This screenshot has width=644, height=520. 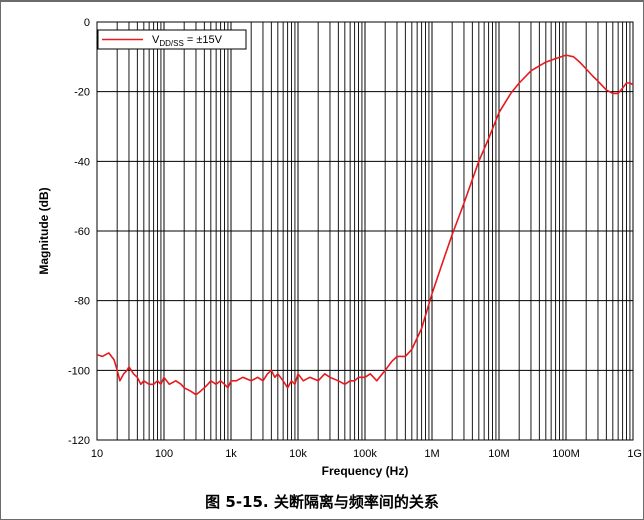 I want to click on x-tick-labels: 10 100 1k 10k 100k 1M 10M 100M 1G, so click(x=366, y=454).